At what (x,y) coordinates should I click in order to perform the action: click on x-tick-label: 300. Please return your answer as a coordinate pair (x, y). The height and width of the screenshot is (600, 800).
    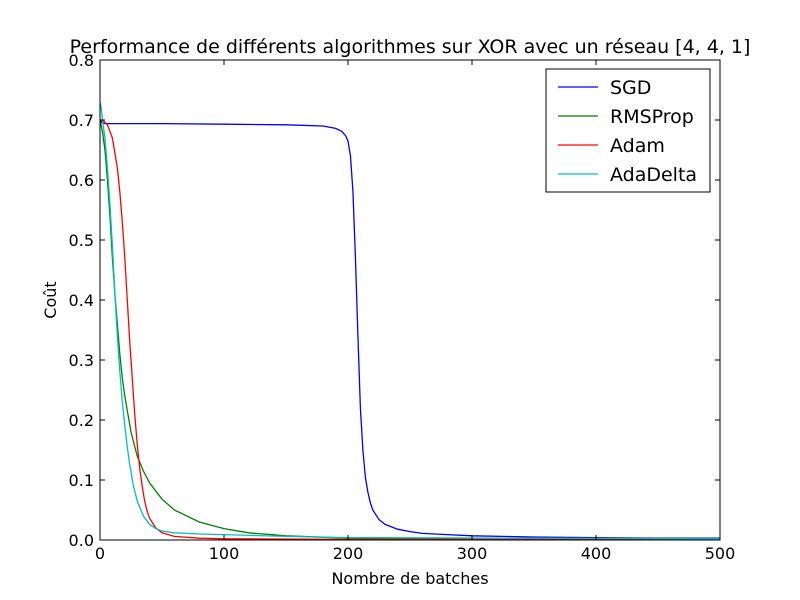
    Looking at the image, I should click on (472, 553).